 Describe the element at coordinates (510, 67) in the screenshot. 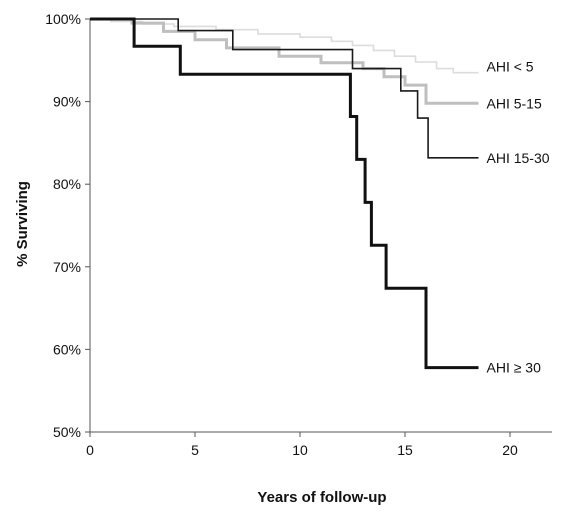

I see `series-label: AHI < 5` at that location.